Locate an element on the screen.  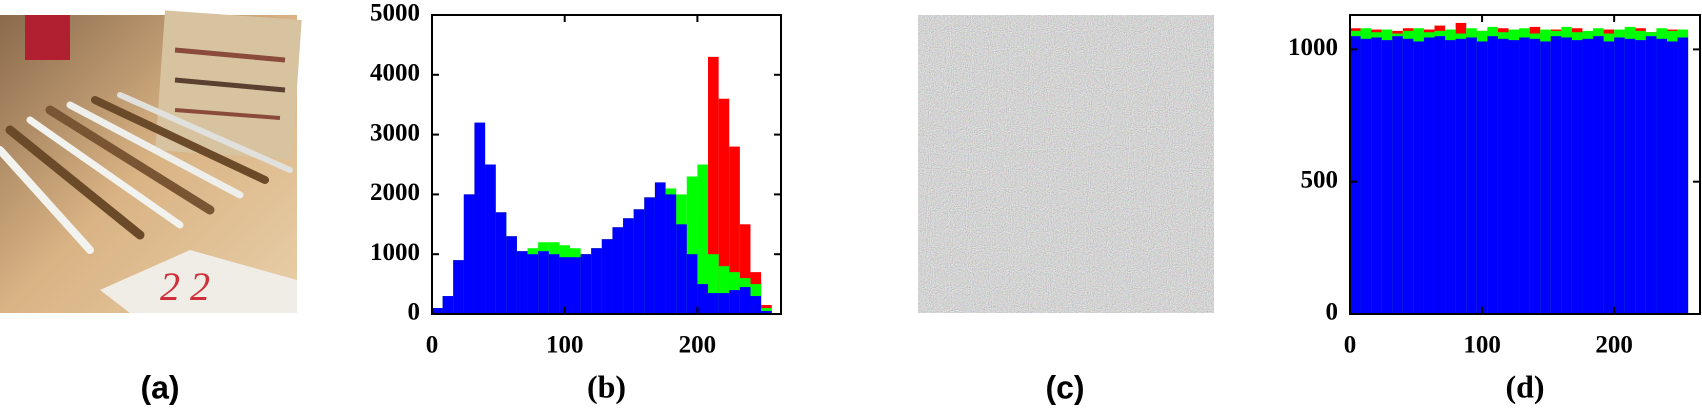
svg-text: 2 2 is located at coordinates (185, 286).